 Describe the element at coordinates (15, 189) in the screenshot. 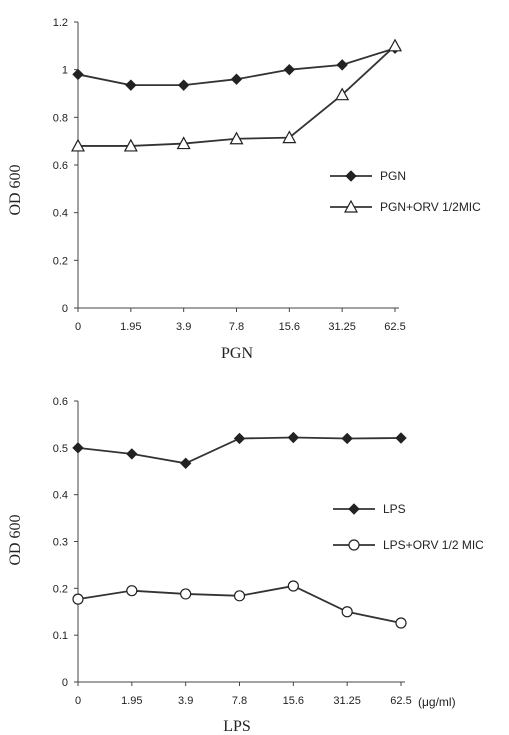

I see `y-axis-label-pgn: OD 600` at that location.